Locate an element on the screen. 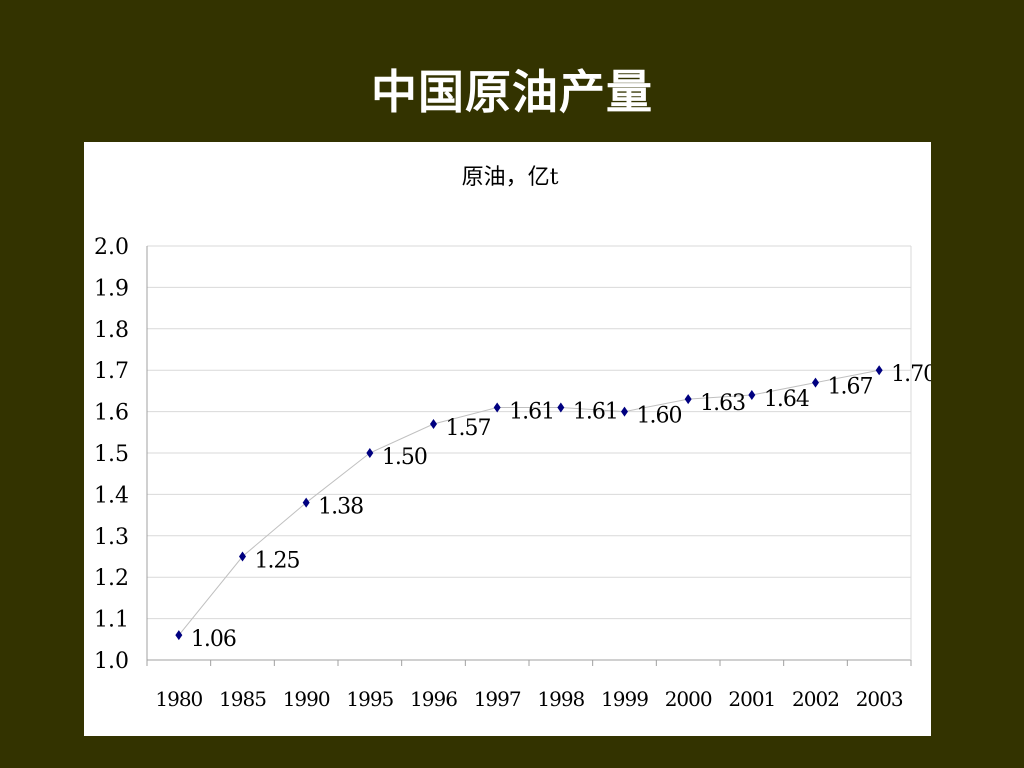 The height and width of the screenshot is (768, 1024). data-label: 1.25 is located at coordinates (277, 561).